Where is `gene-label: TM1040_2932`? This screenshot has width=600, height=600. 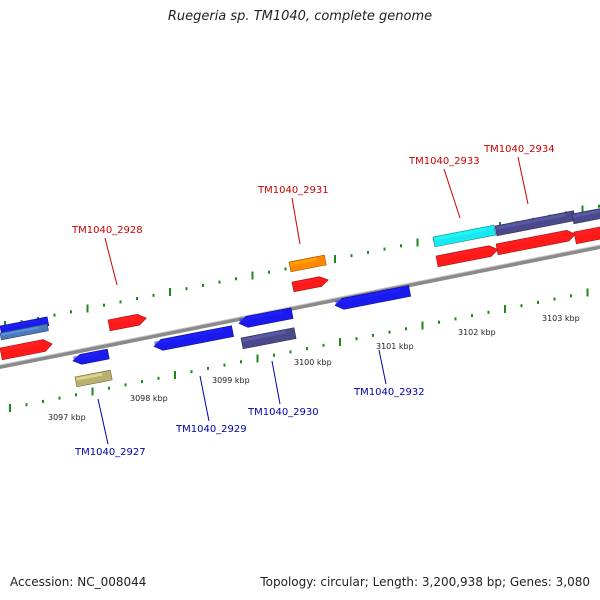
gene-label: TM1040_2932 is located at coordinates (389, 392).